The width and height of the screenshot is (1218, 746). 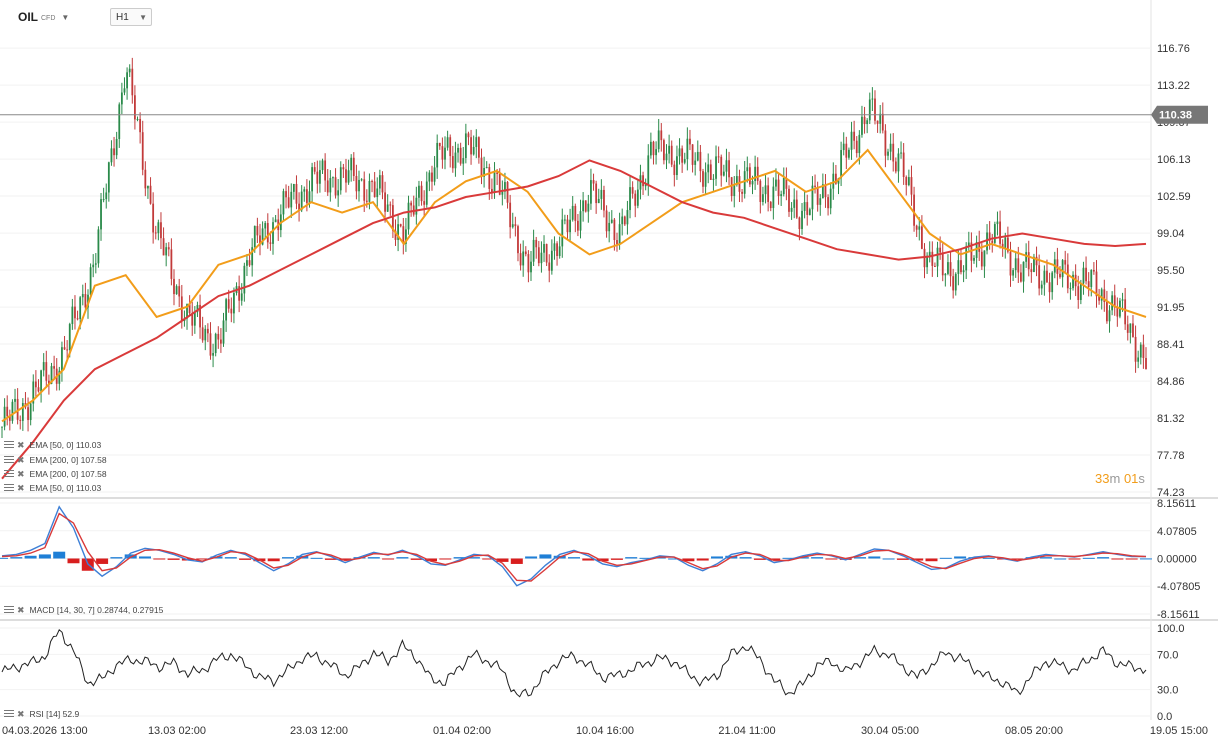 I want to click on legend-item: ✖ EMA [50, 0] 110.03, so click(x=52, y=488).